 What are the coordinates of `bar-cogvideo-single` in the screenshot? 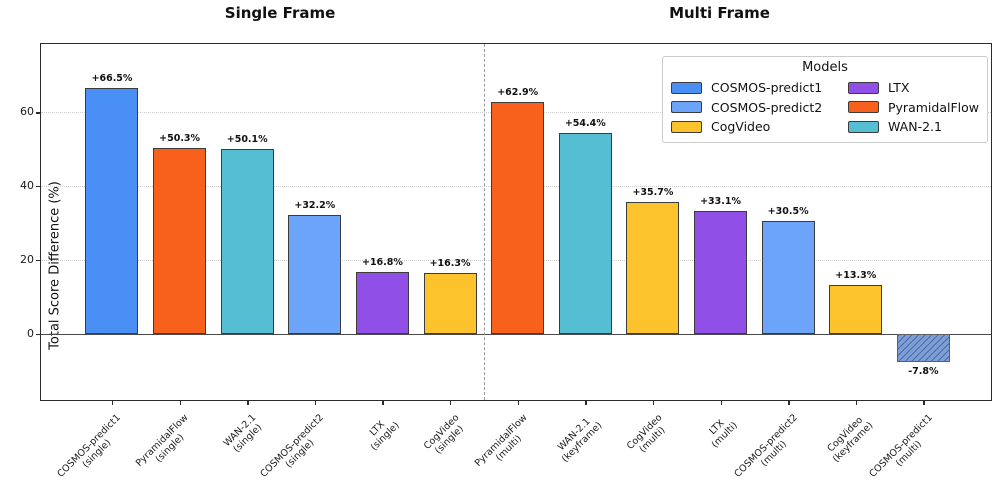 It's located at (450, 303).